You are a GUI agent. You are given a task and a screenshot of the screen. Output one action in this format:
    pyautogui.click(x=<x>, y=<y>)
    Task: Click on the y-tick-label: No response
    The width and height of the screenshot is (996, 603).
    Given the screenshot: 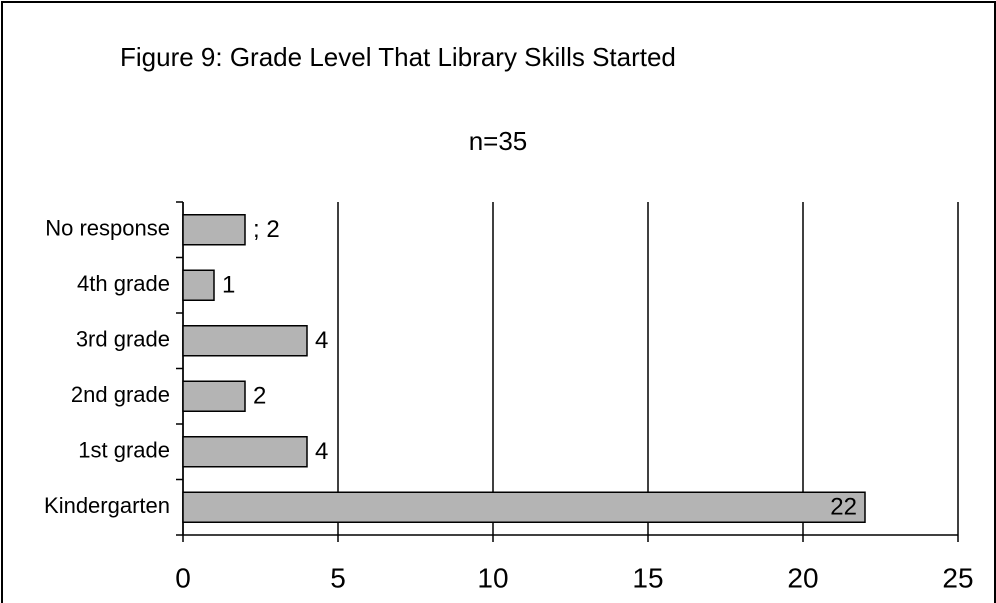 What is the action you would take?
    pyautogui.click(x=107, y=228)
    